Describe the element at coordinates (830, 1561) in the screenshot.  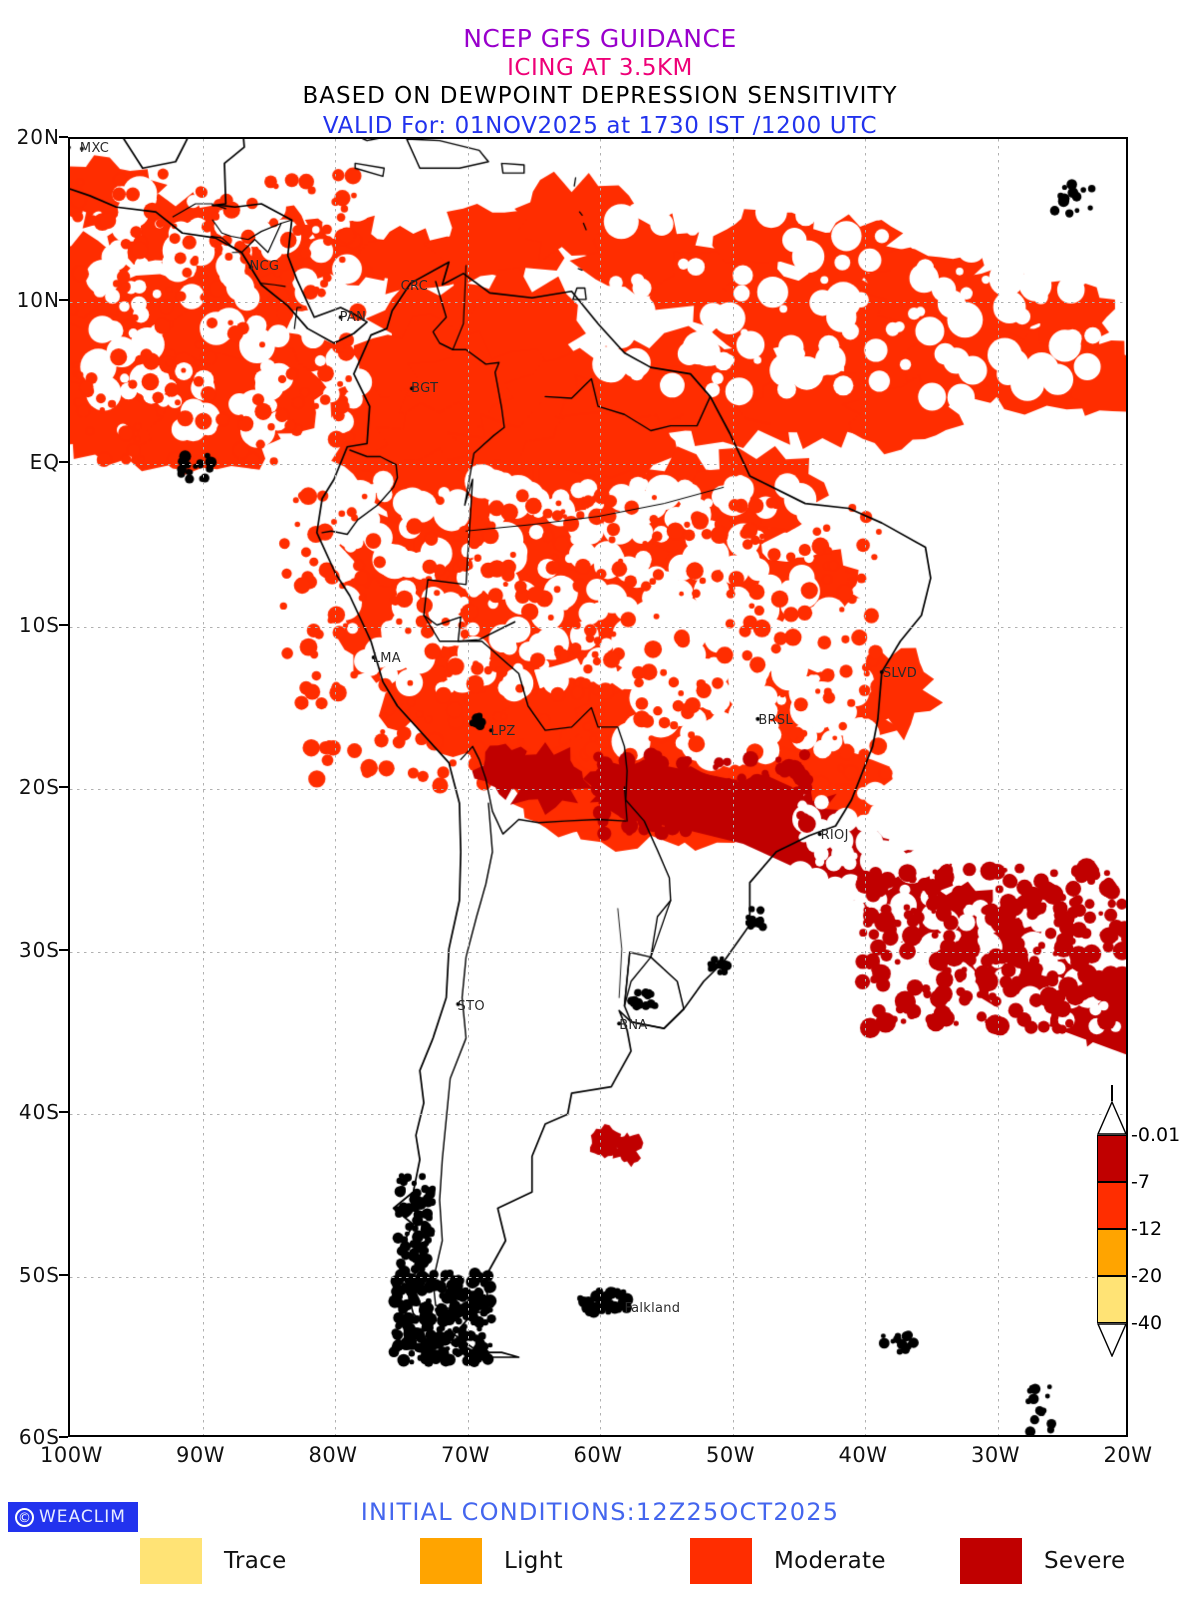
I see `legend-label: Moderate` at that location.